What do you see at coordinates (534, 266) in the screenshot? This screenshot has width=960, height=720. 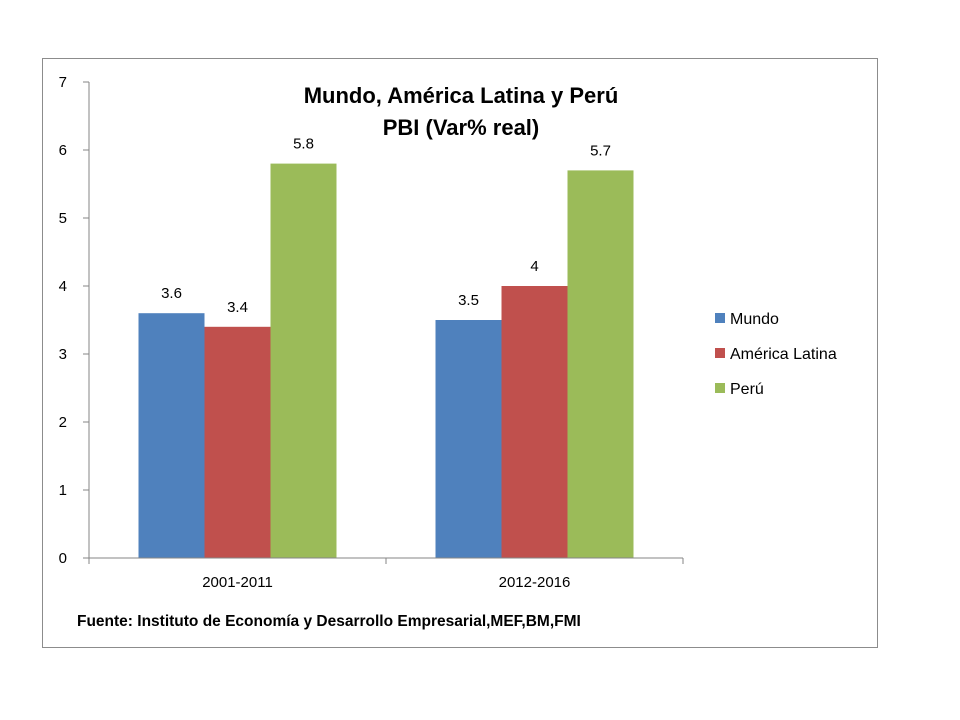 I see `bar-data-label: 4` at bounding box center [534, 266].